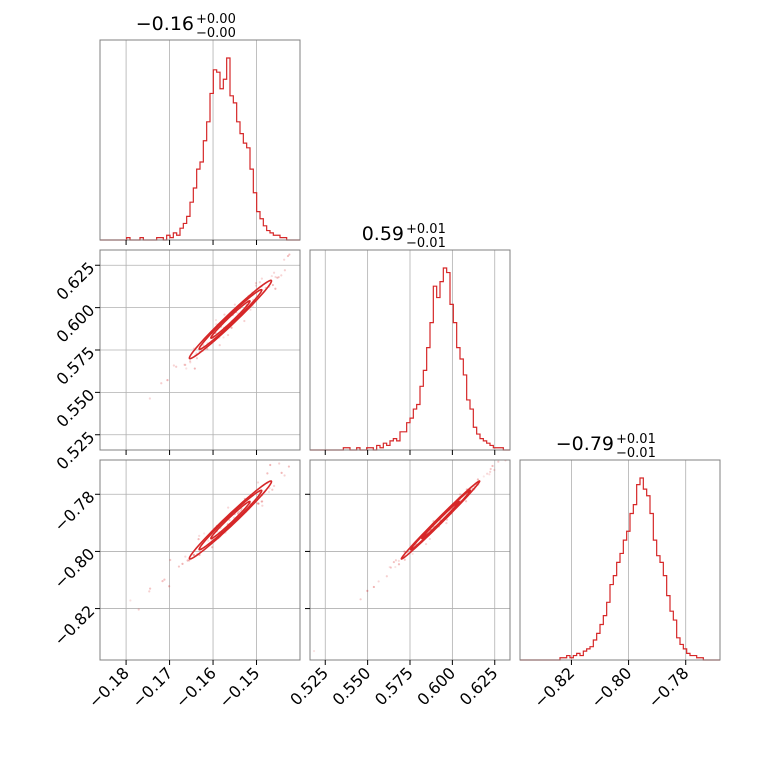 This screenshot has height=760, width=760. What do you see at coordinates (76, 451) in the screenshot?
I see `y-tick-label: 0.525` at bounding box center [76, 451].